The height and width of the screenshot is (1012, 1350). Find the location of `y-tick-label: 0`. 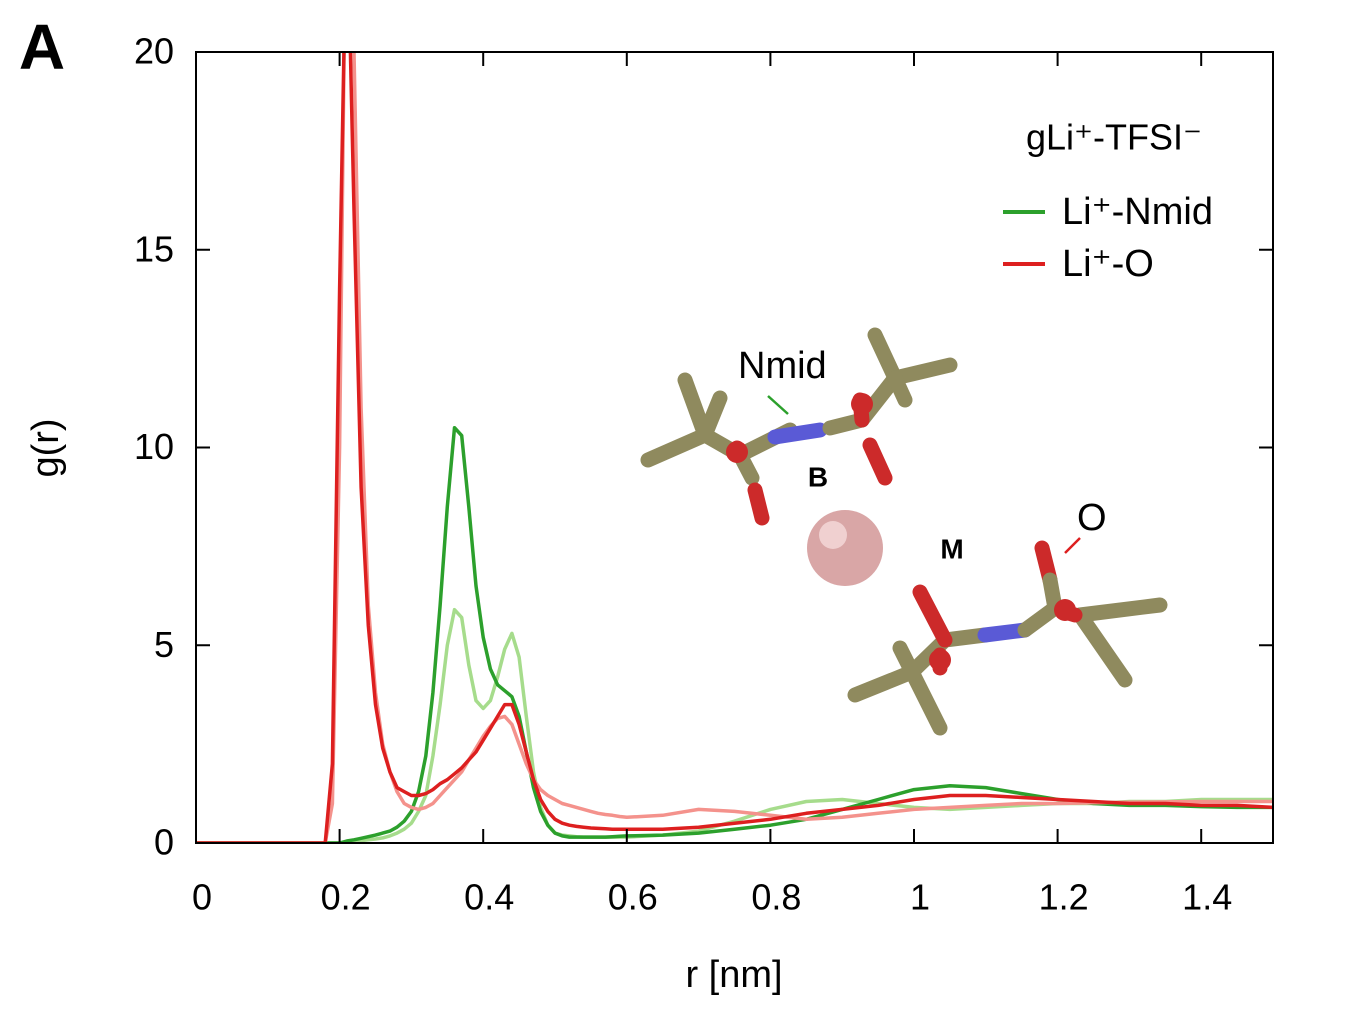

y-tick-label: 0 is located at coordinates (164, 842).